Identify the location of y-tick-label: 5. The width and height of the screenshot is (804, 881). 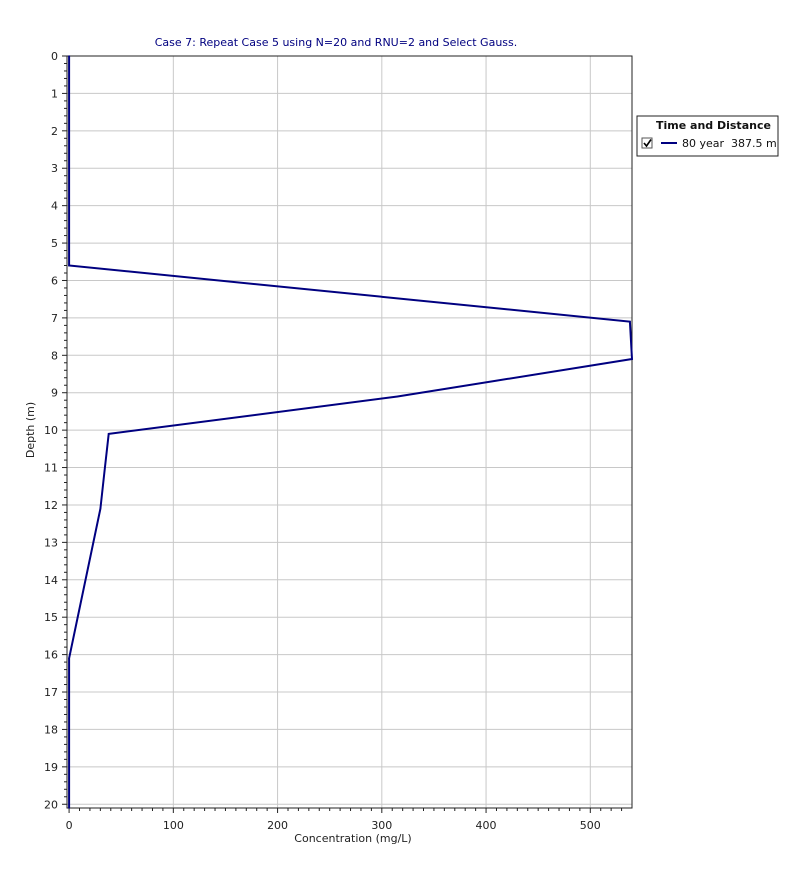
(54, 243).